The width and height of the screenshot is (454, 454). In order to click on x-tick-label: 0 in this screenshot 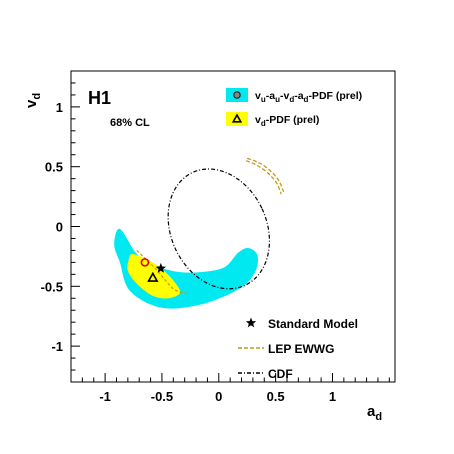, I will do `click(218, 396)`.